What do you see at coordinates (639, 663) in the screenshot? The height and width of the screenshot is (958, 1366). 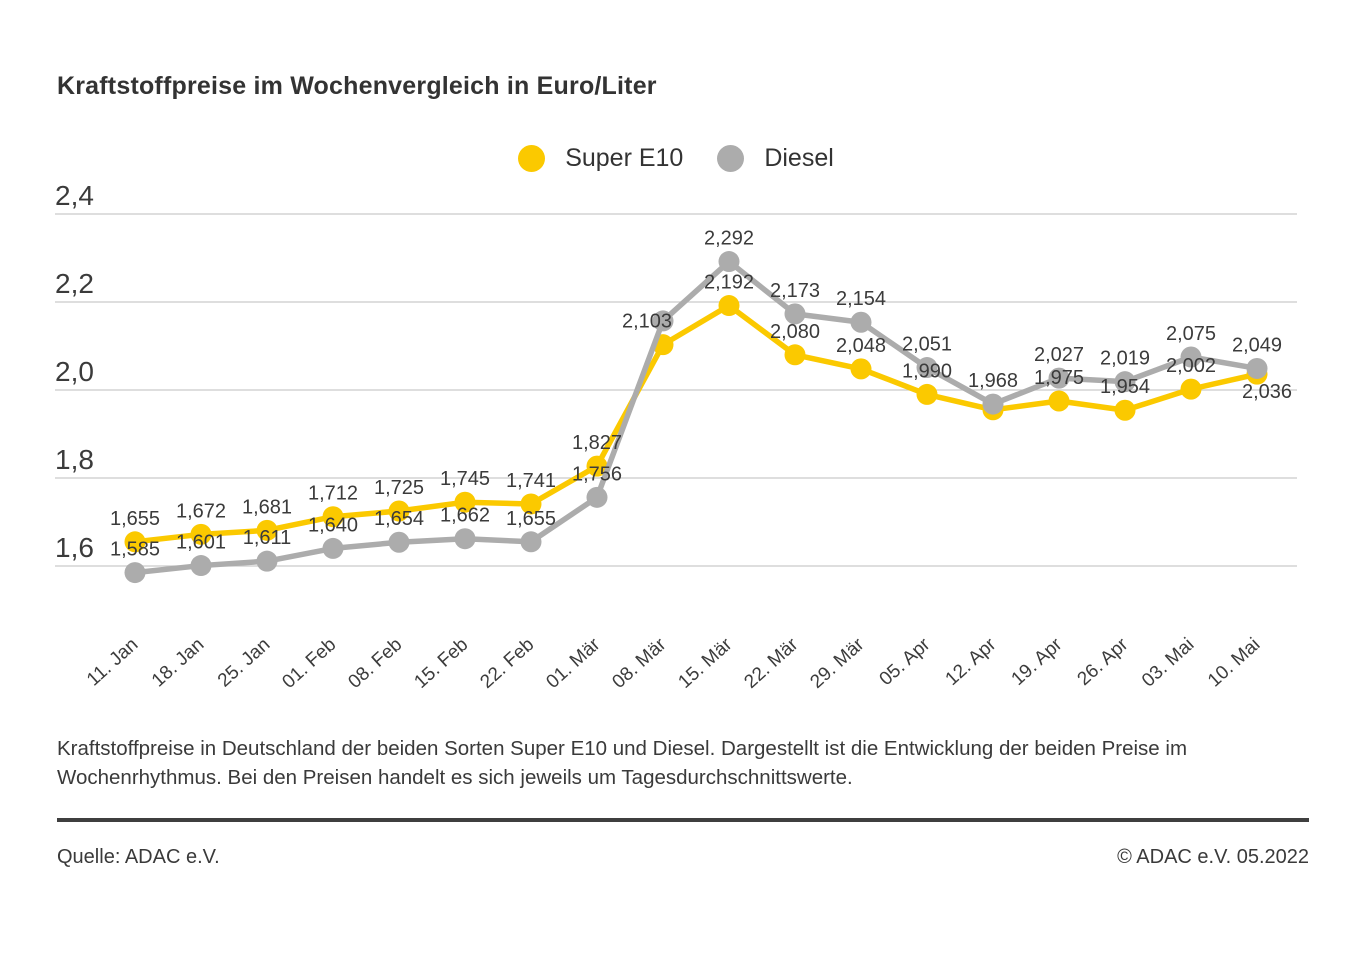 I see `x-axis-tick-label: 08. Mär` at bounding box center [639, 663].